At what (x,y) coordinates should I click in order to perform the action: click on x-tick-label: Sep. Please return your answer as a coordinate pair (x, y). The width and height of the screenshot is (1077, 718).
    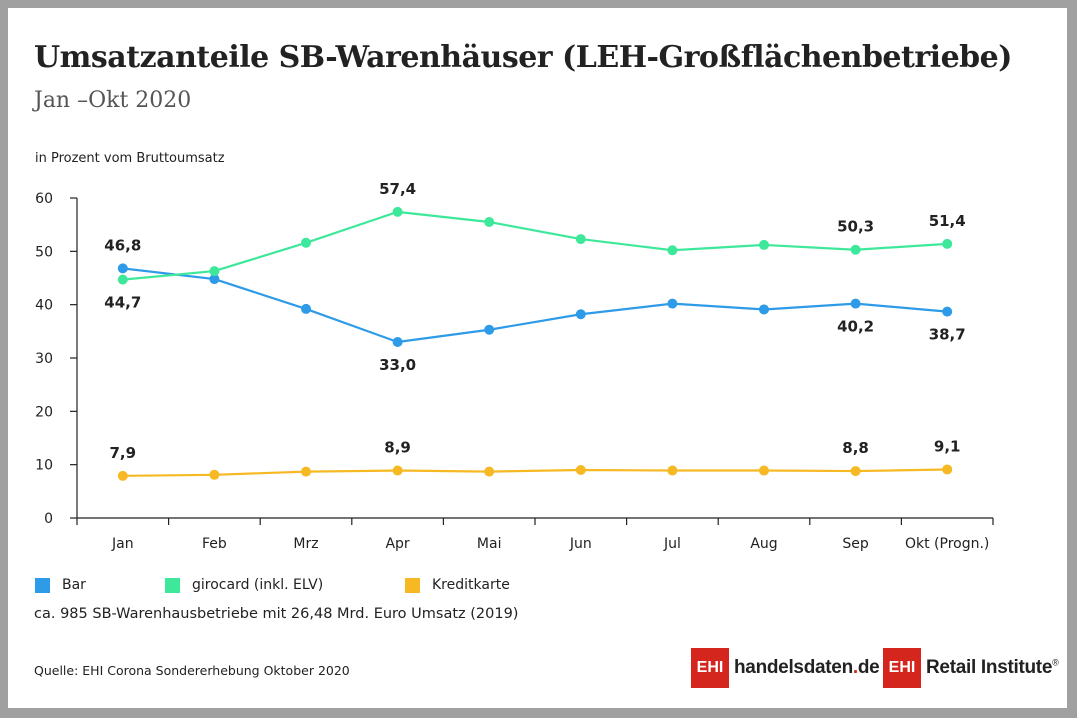
    Looking at the image, I should click on (855, 544).